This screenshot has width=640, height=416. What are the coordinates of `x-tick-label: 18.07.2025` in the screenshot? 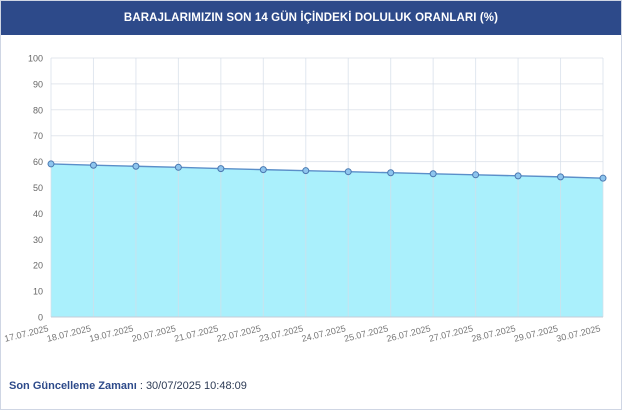 It's located at (69, 333).